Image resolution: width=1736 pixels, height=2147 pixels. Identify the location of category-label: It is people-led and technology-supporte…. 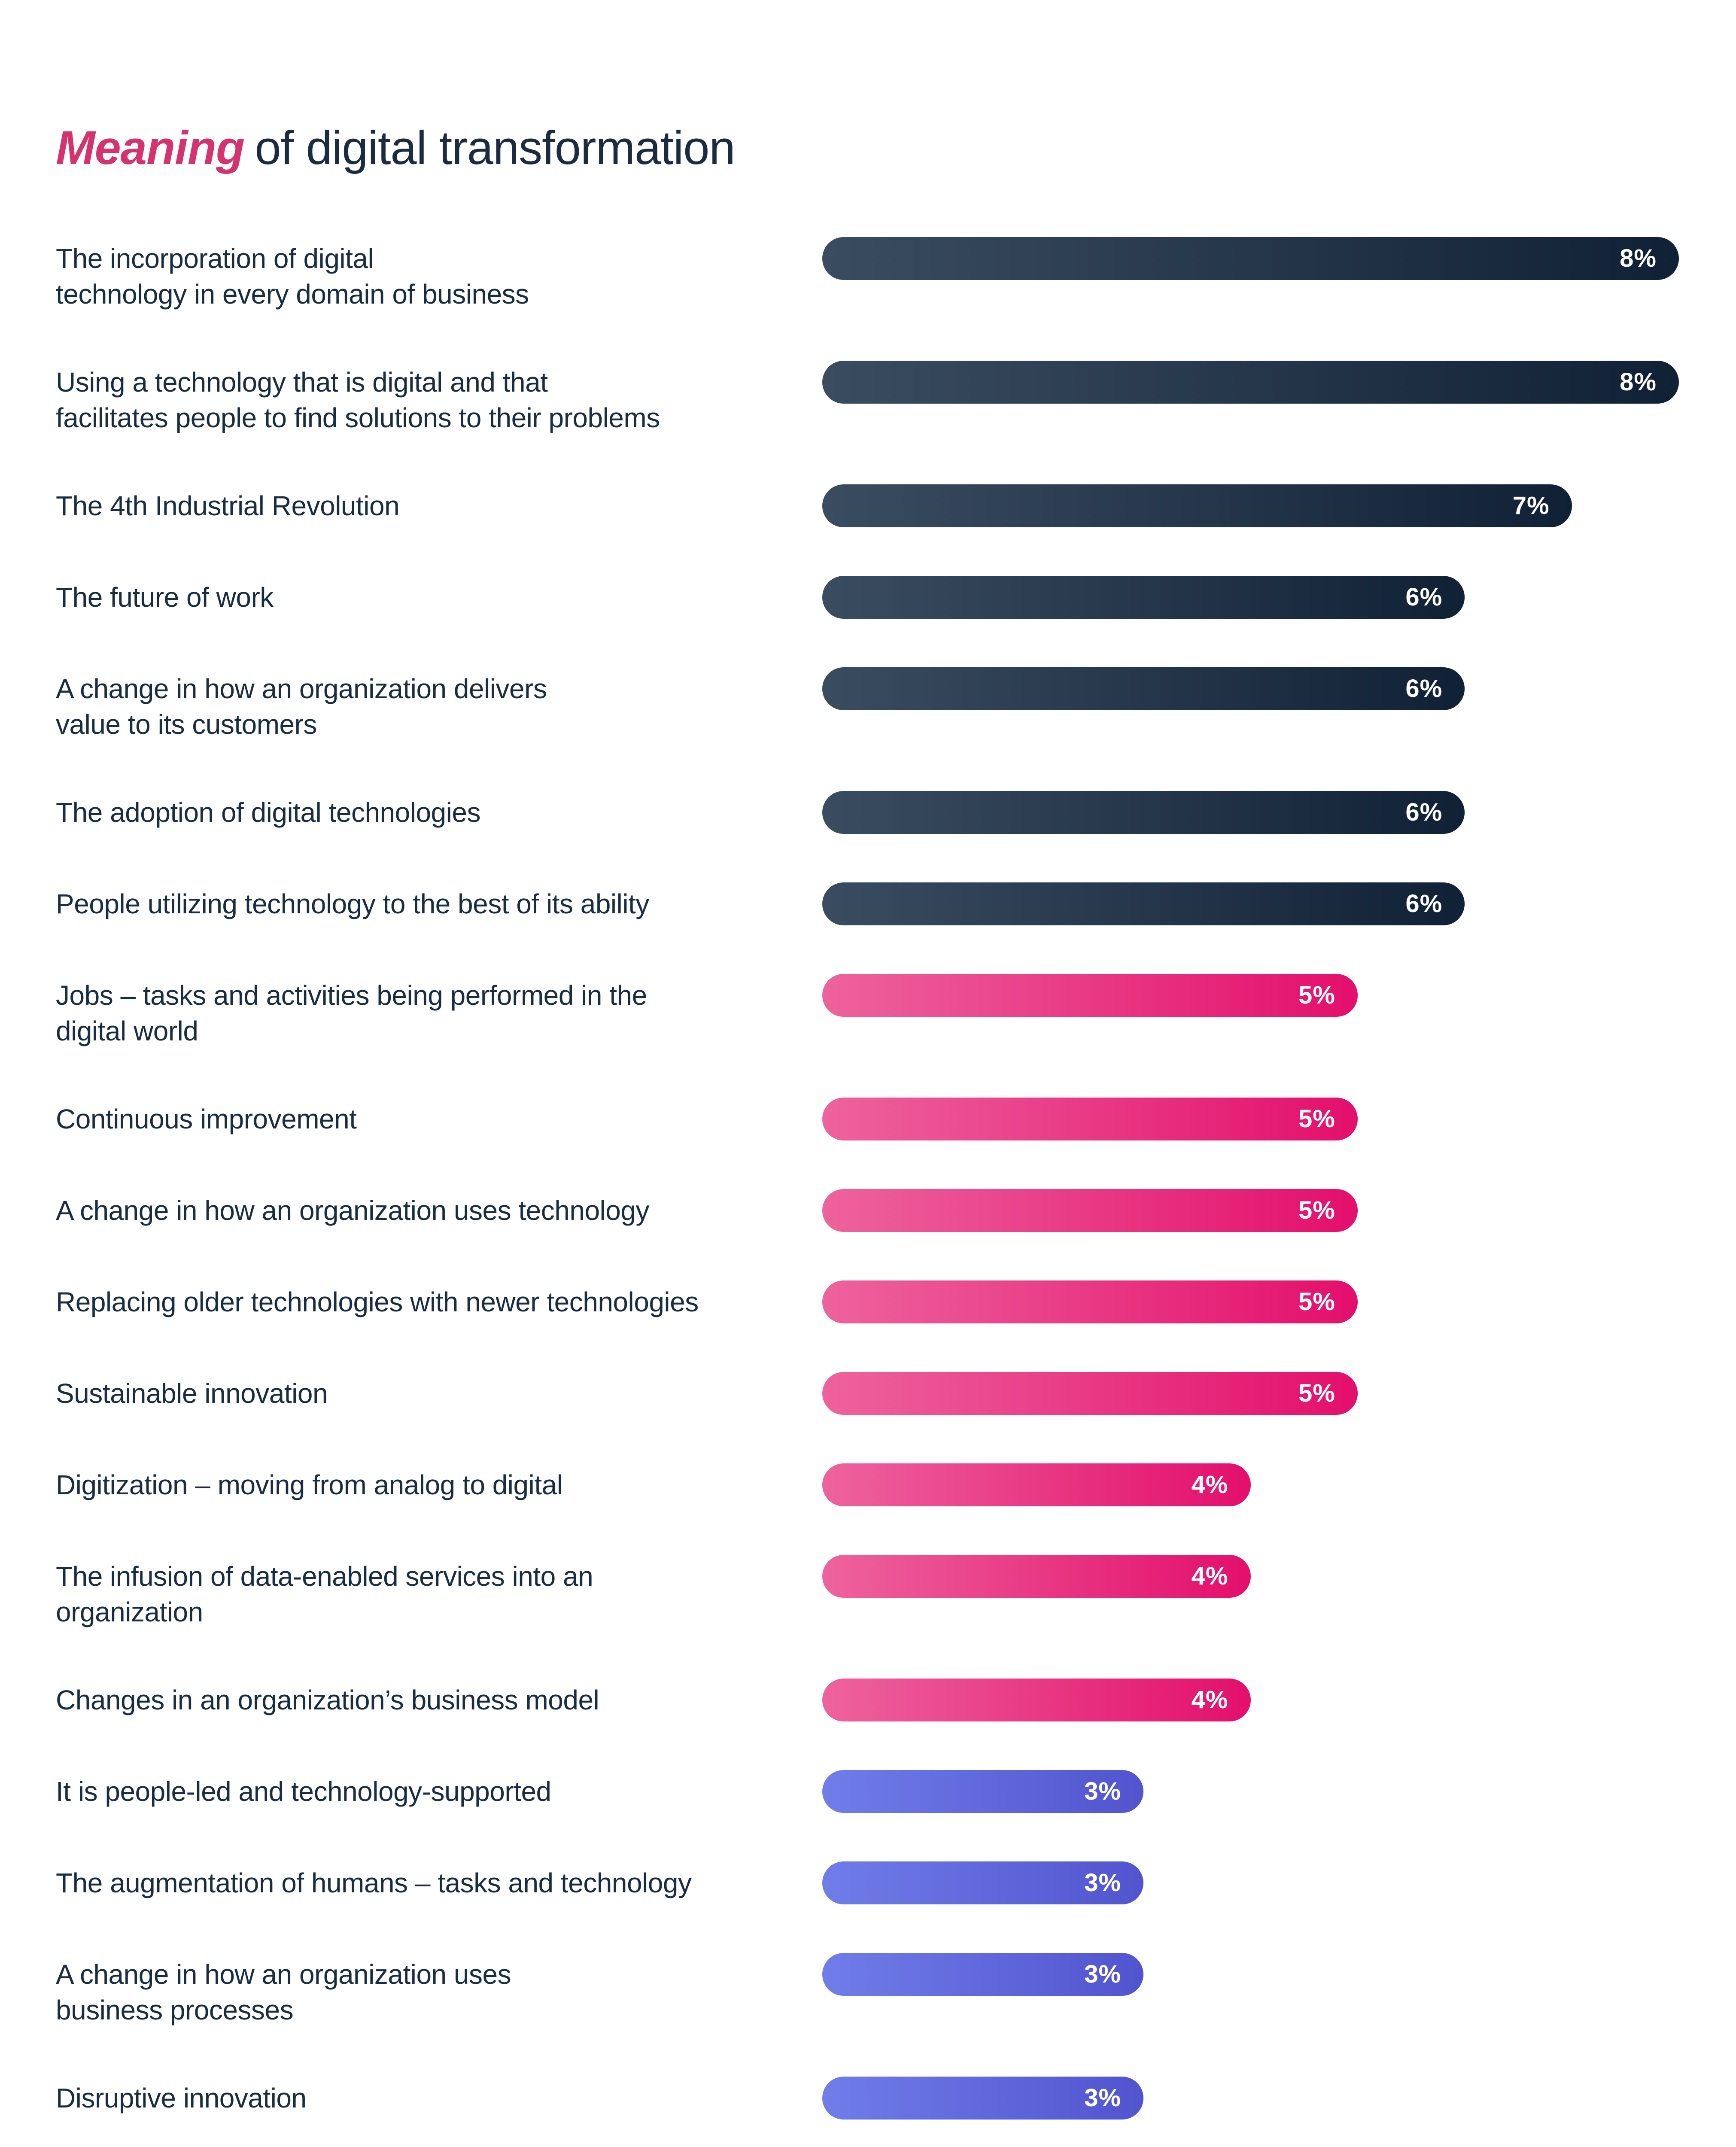
(303, 1791).